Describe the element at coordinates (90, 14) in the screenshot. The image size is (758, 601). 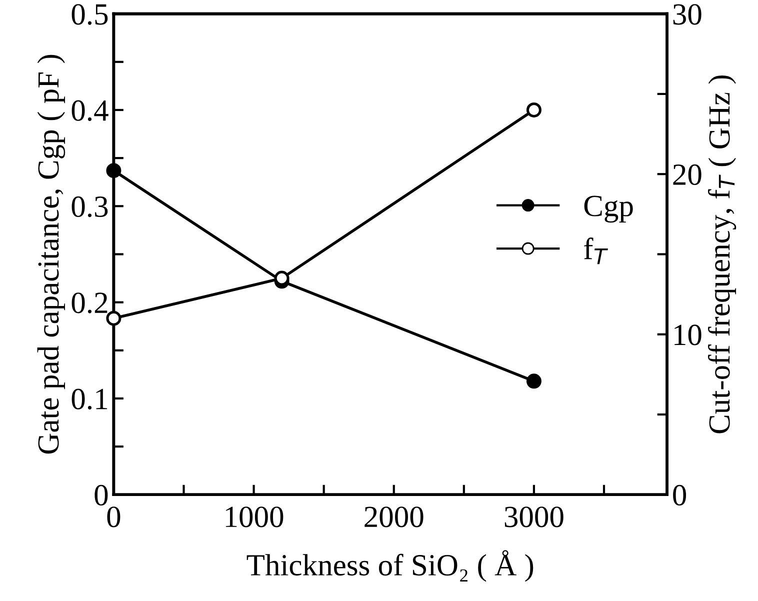
I see `y-tick-label: 0.5` at that location.